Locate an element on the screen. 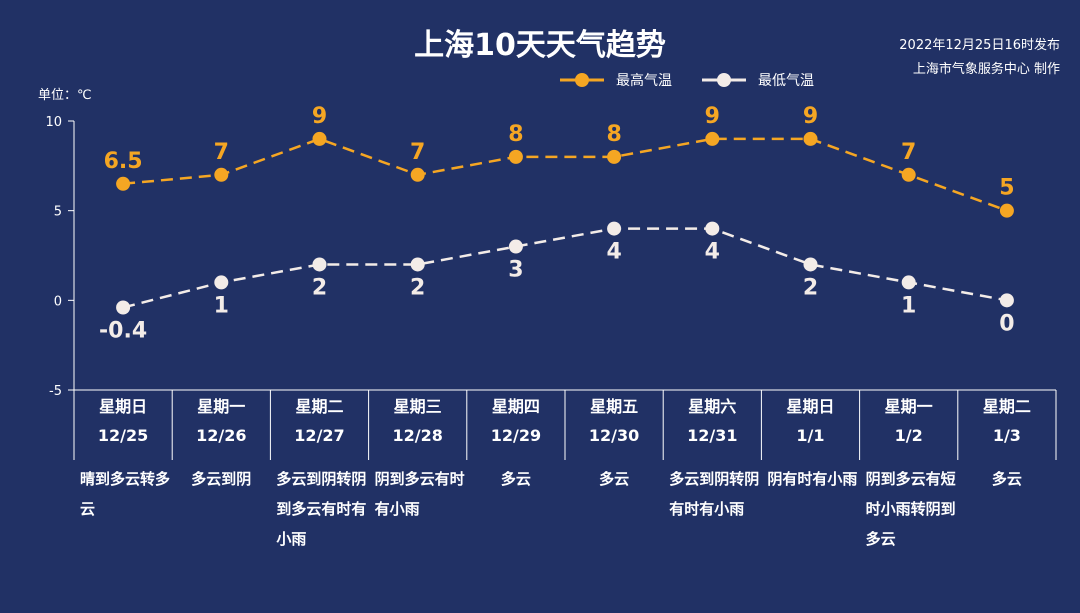  y-axis-unit: 单位：℃ is located at coordinates (65, 95).